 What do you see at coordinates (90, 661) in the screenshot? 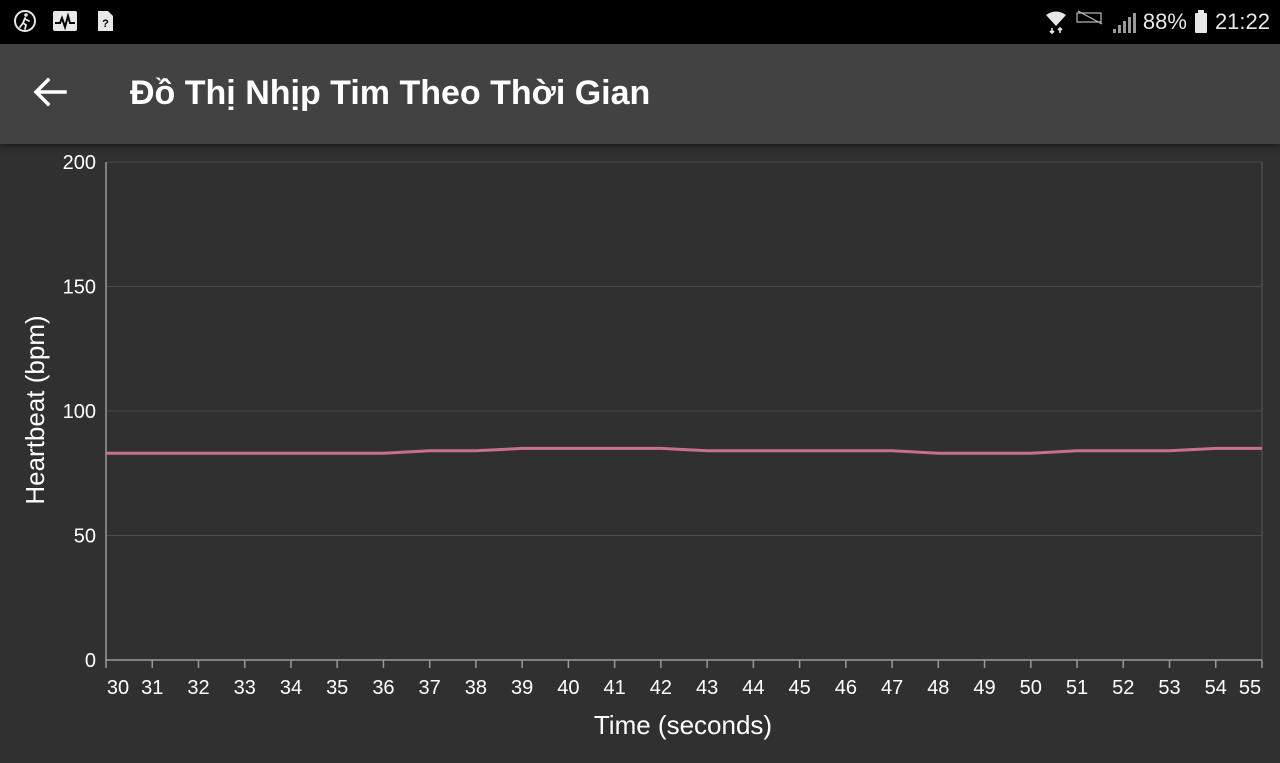
I see `y-tick-label: 0` at bounding box center [90, 661].